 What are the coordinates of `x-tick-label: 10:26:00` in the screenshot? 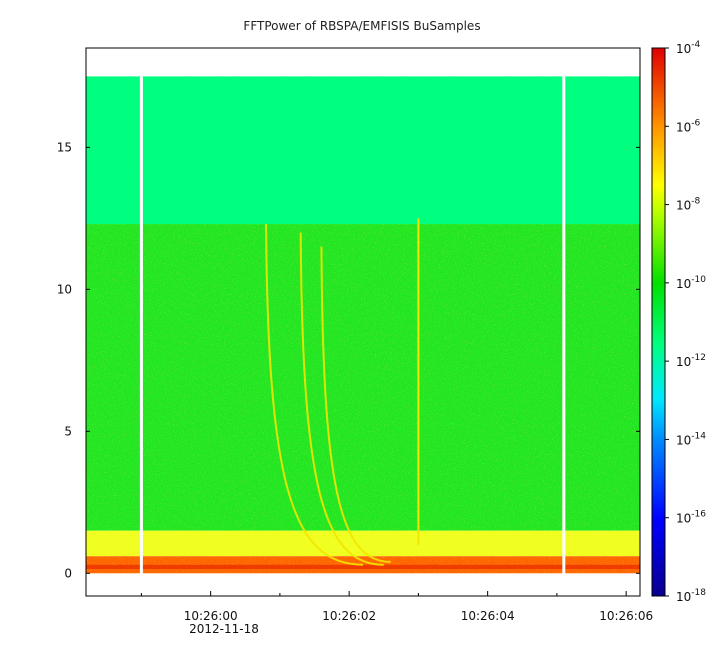 It's located at (211, 616).